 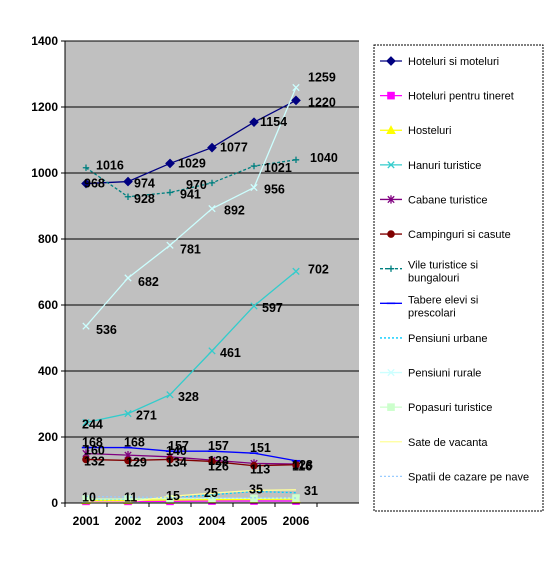 I want to click on data-label: 11, so click(x=130, y=497).